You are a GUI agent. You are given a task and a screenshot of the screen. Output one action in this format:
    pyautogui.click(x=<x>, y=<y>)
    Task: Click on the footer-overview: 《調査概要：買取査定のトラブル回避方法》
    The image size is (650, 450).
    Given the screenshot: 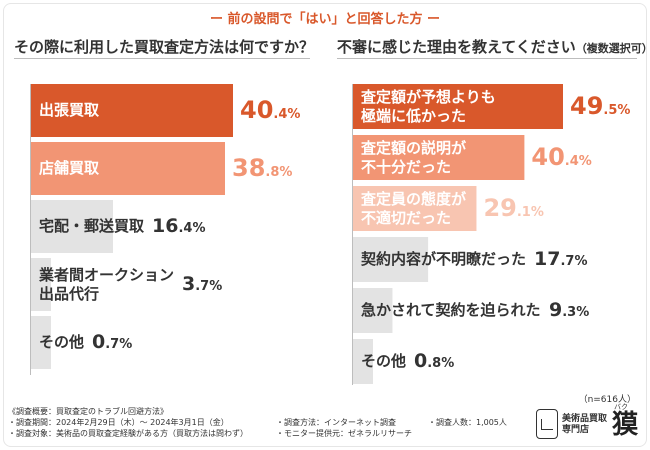 What is the action you would take?
    pyautogui.click(x=88, y=411)
    